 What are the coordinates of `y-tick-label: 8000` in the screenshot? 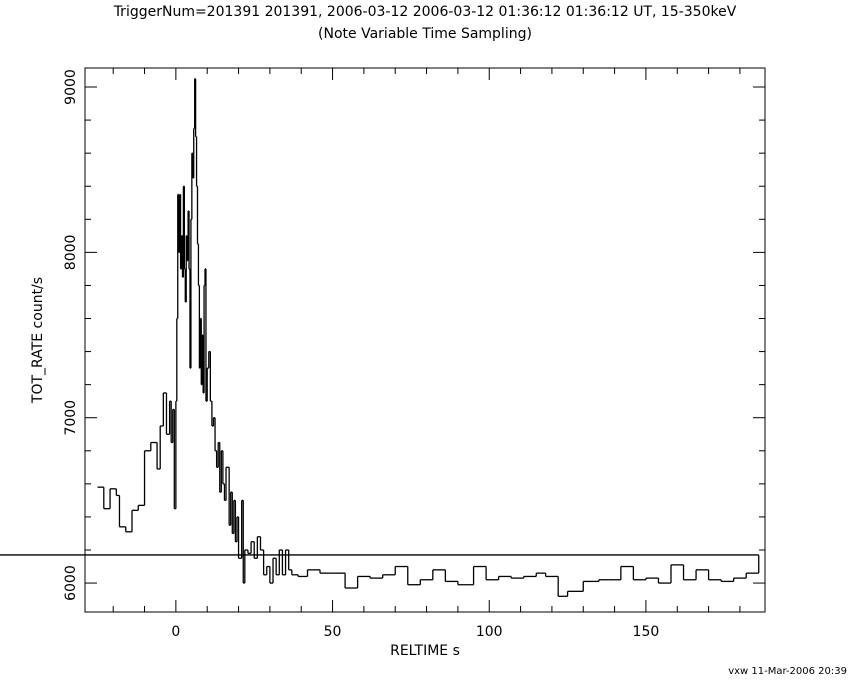 It's located at (71, 253).